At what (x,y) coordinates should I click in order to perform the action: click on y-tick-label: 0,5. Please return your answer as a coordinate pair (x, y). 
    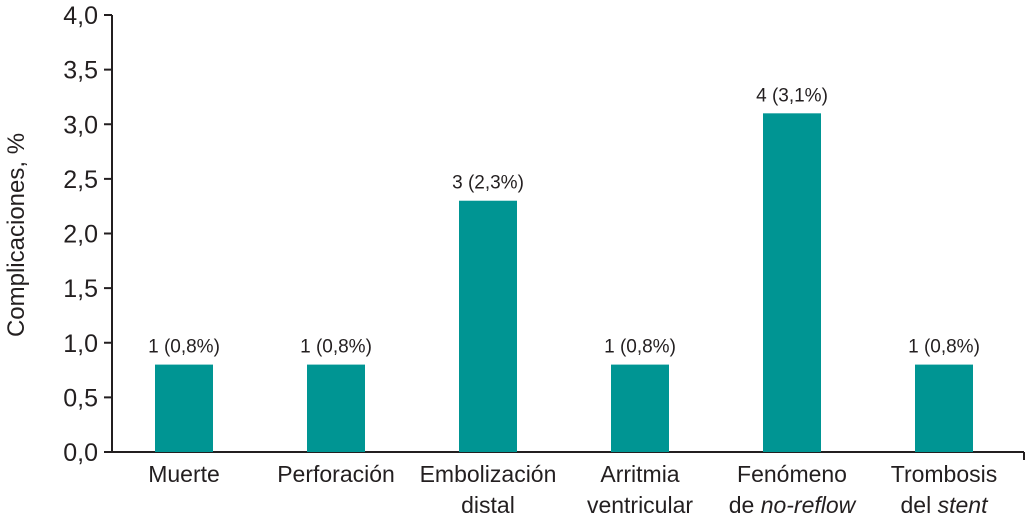
    Looking at the image, I should click on (80, 398).